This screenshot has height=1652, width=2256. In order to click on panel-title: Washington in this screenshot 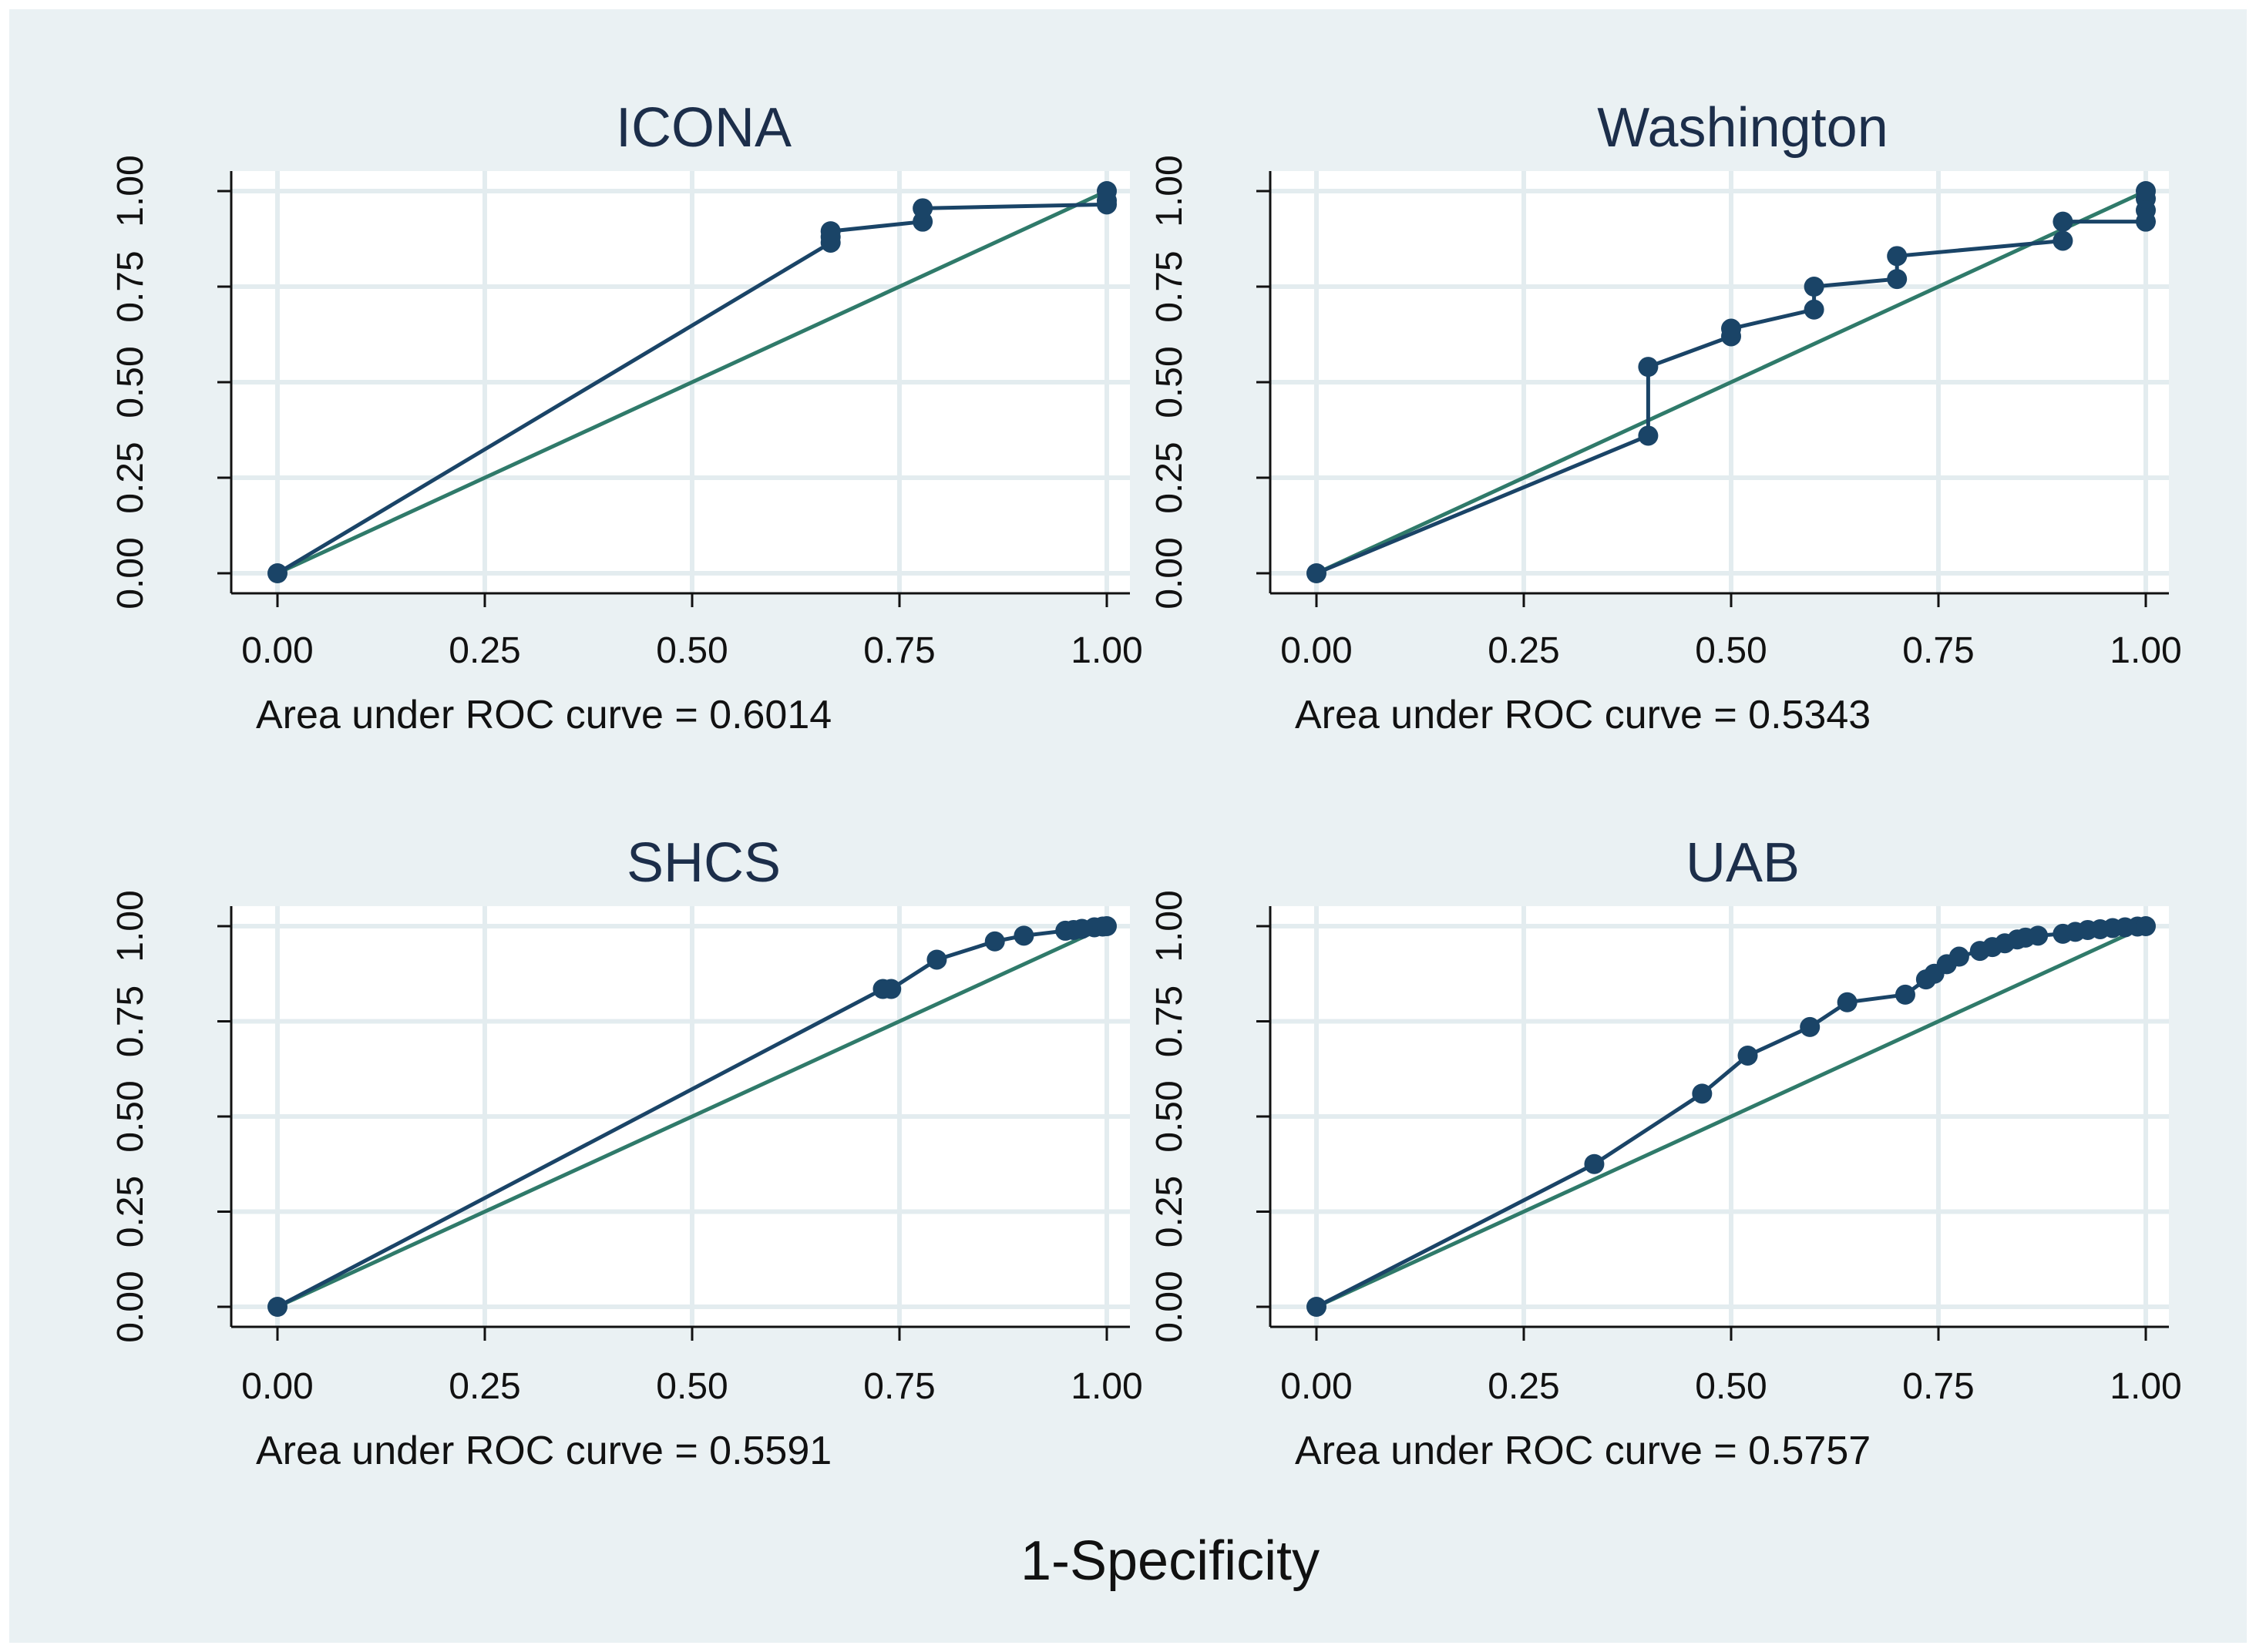, I will do `click(1742, 128)`.